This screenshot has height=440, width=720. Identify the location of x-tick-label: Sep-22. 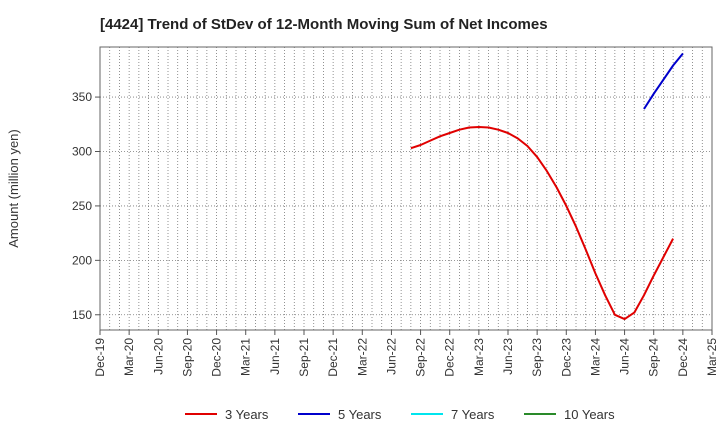
(421, 357).